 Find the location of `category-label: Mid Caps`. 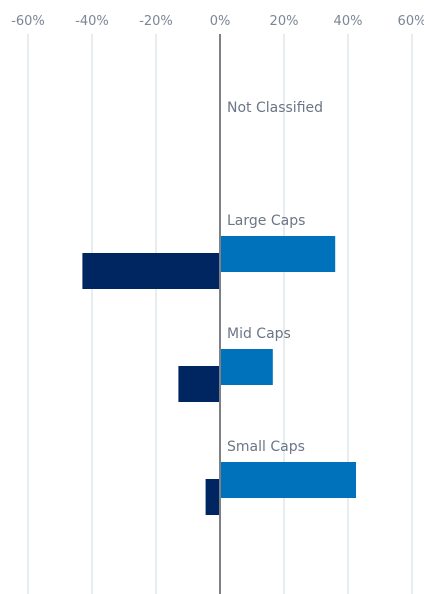

category-label: Mid Caps is located at coordinates (259, 334).